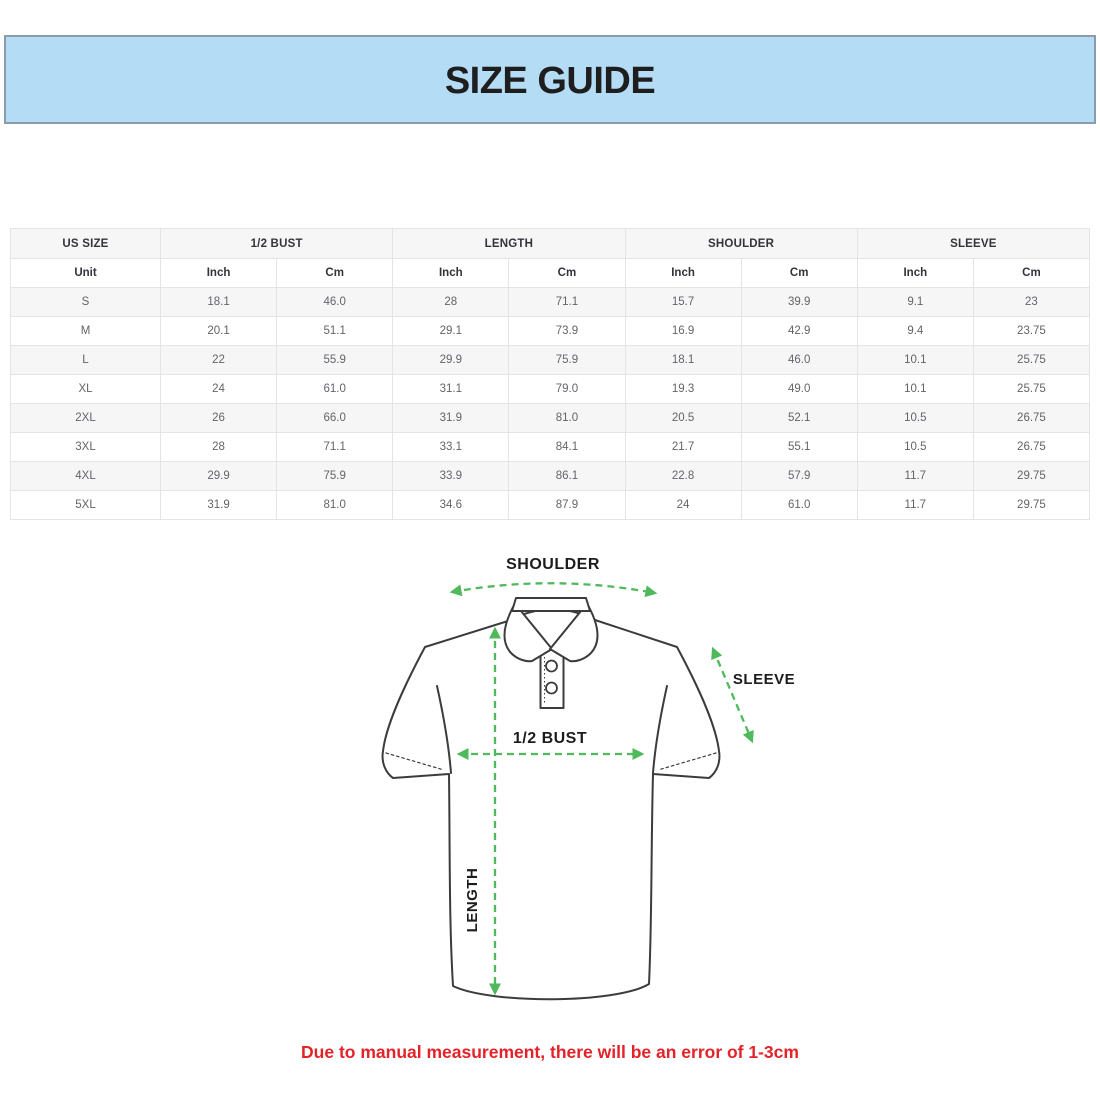  Describe the element at coordinates (85, 273) in the screenshot. I see `unit-header-cell: Unit` at that location.